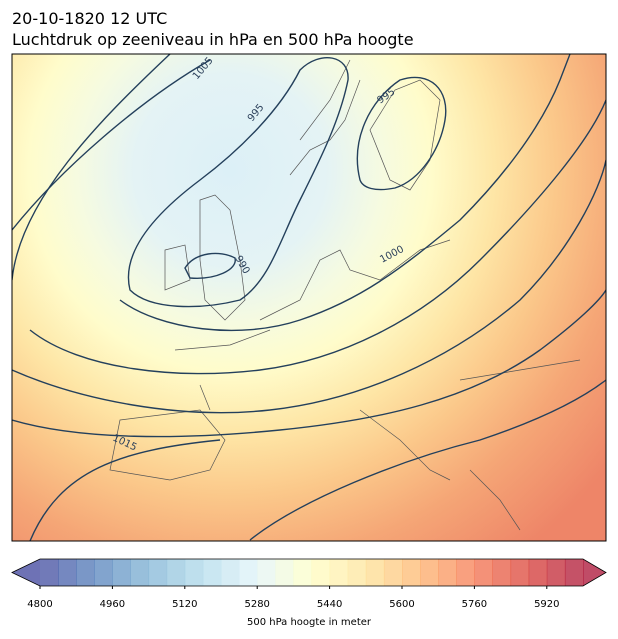 Image resolution: width=618 pixels, height=639 pixels. I want to click on colorbar-tick-label: 5440, so click(329, 604).